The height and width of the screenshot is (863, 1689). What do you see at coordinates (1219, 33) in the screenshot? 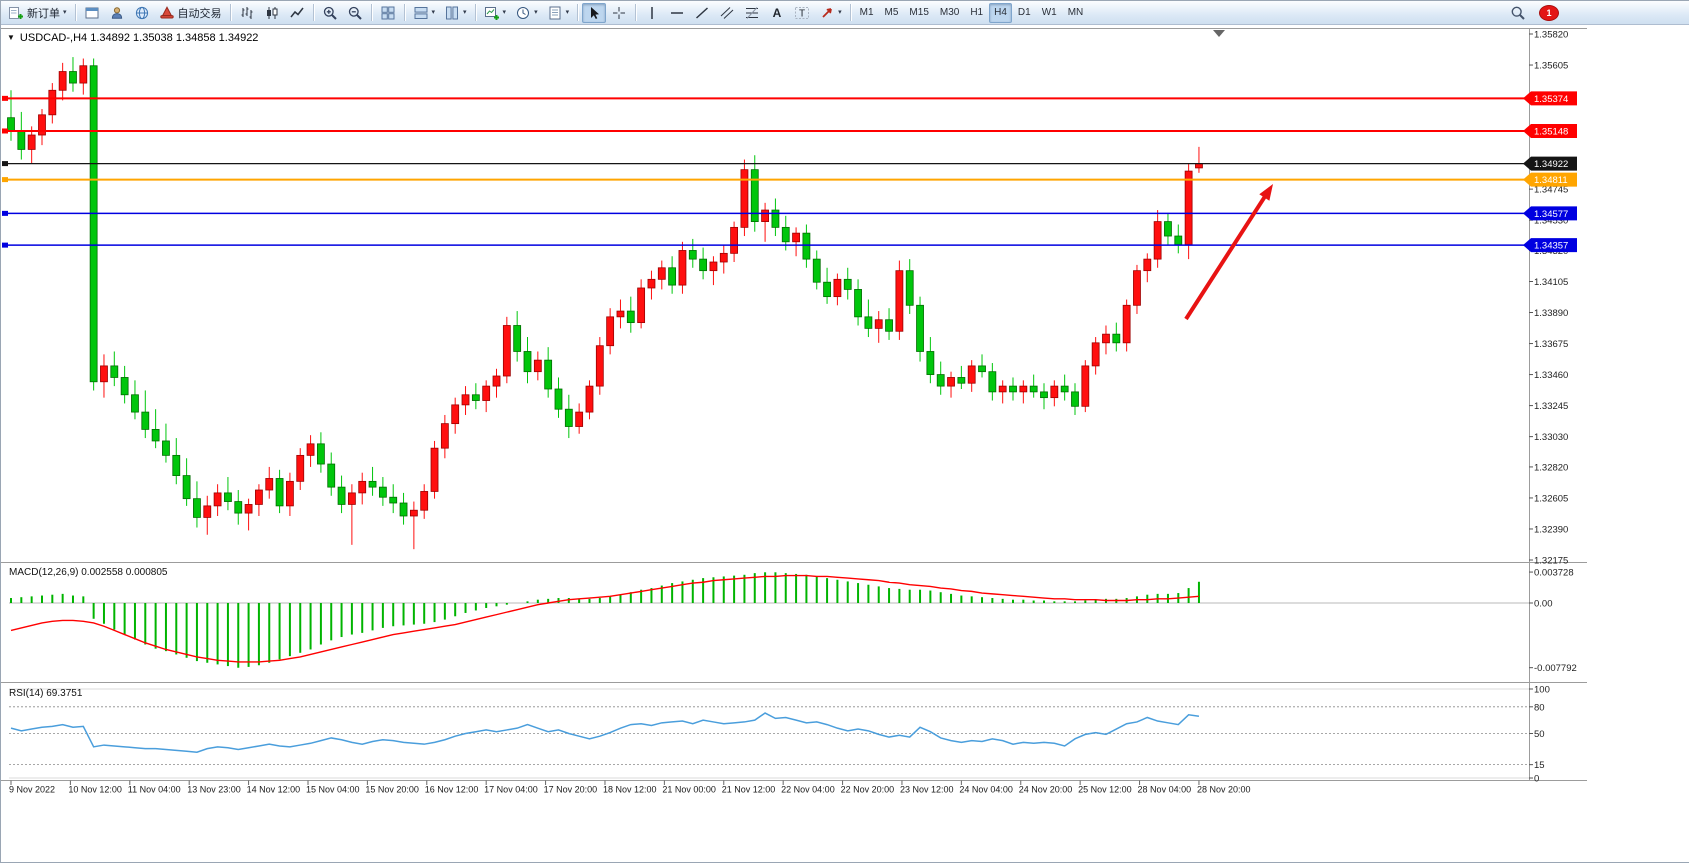
I see `chart-shift-marker` at bounding box center [1219, 33].